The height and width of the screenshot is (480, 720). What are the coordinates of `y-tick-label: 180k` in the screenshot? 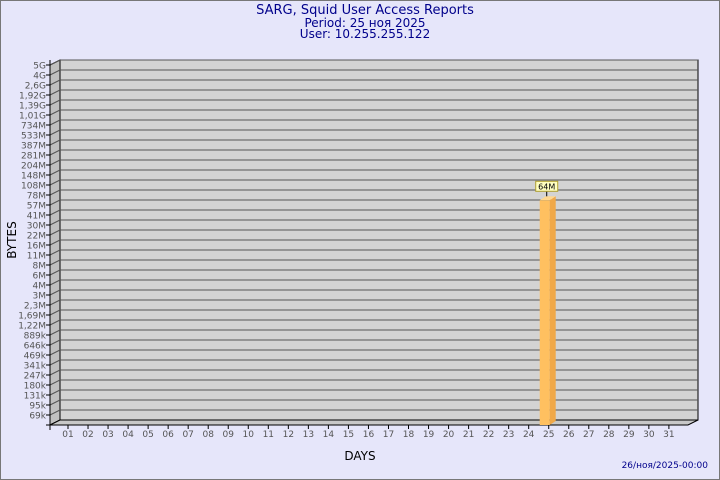 It's located at (35, 387).